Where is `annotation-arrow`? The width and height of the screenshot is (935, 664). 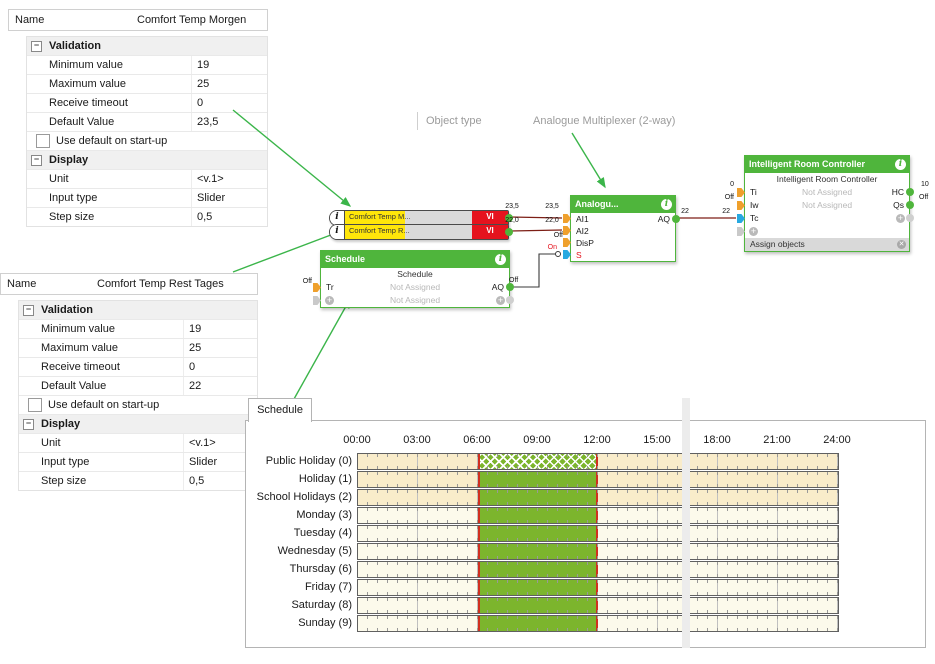 annotation-arrow is located at coordinates (322, 348).